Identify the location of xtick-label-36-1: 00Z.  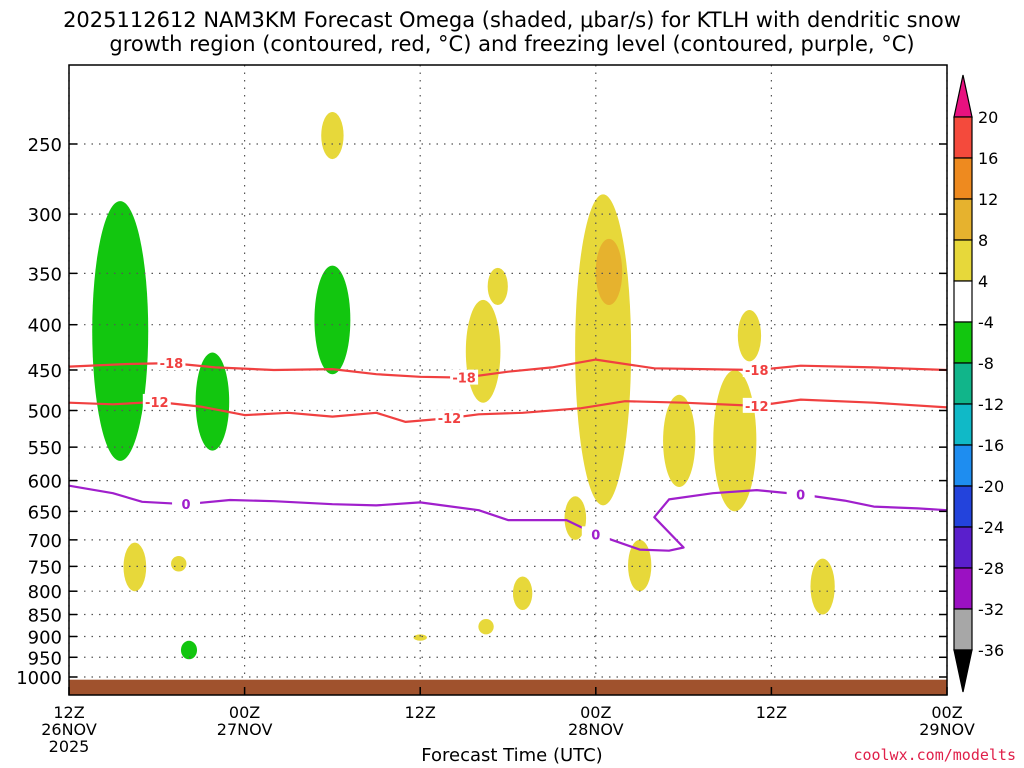
(595, 712).